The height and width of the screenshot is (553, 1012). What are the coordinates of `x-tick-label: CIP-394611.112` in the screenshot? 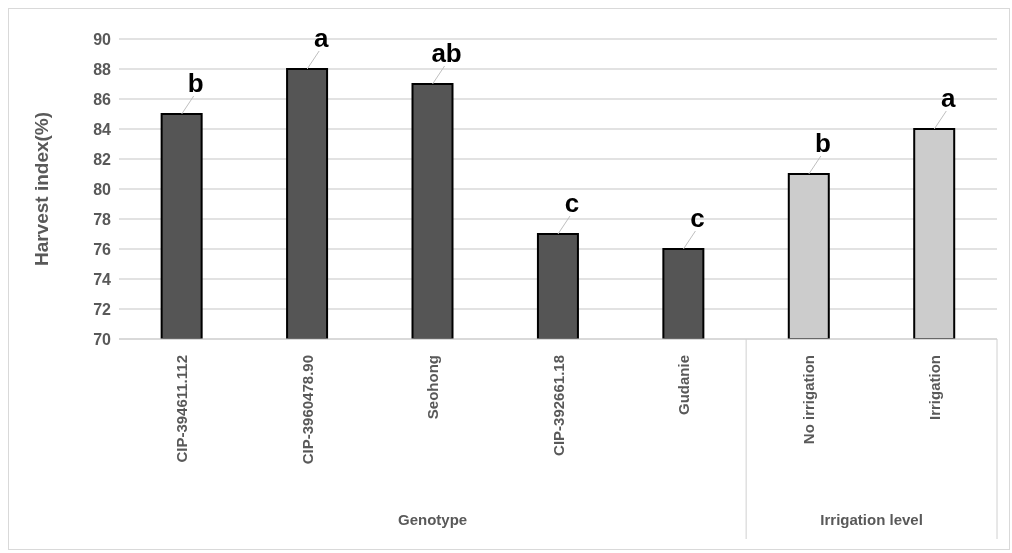 It's located at (182, 409).